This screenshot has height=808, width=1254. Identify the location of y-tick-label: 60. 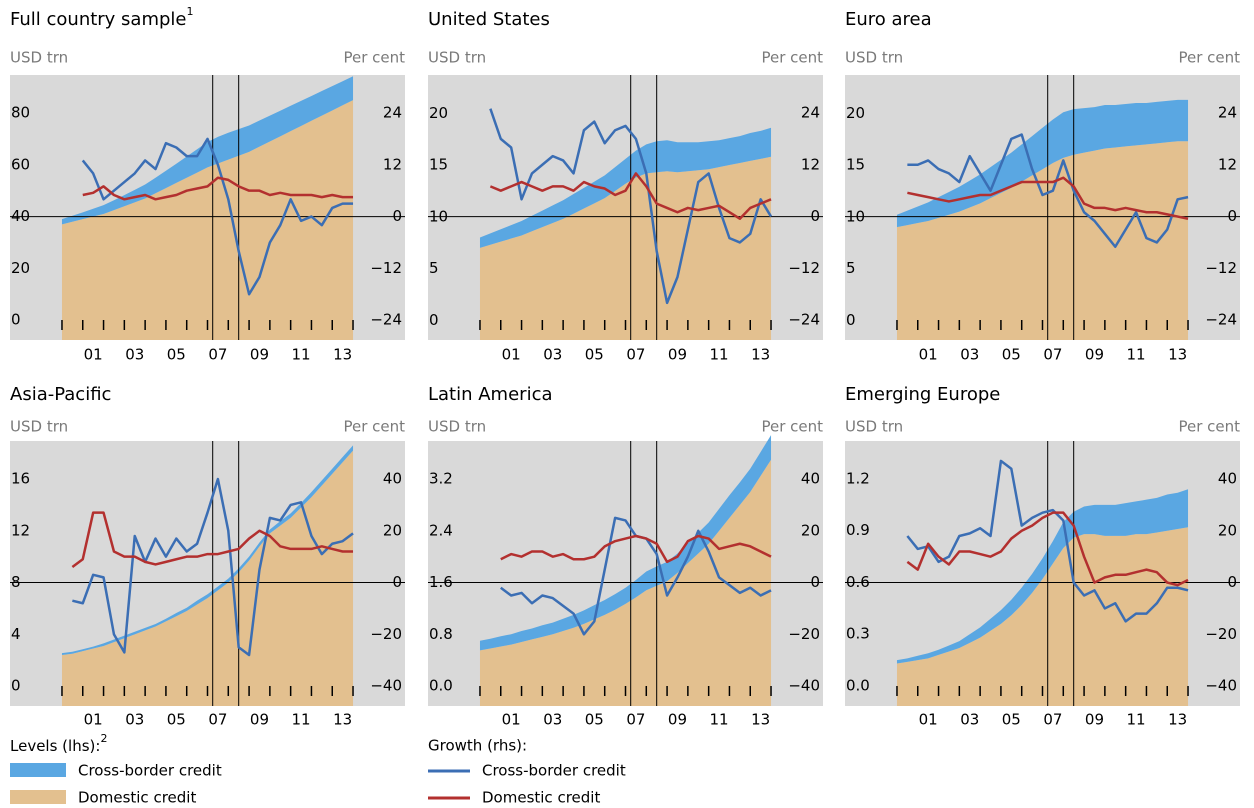
(20, 164).